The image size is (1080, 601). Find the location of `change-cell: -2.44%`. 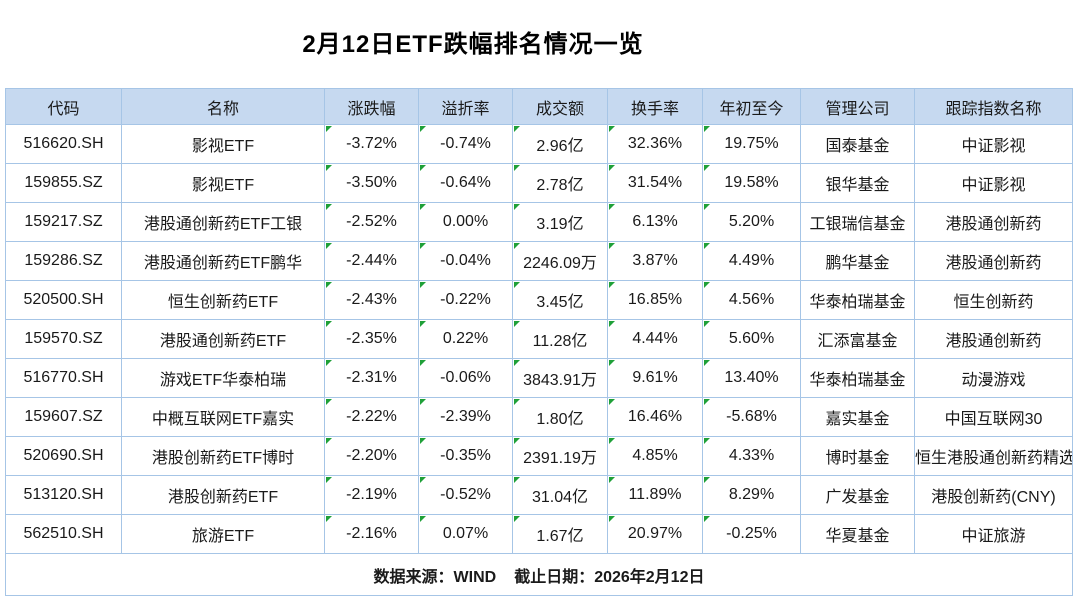

change-cell: -2.44% is located at coordinates (371, 261).